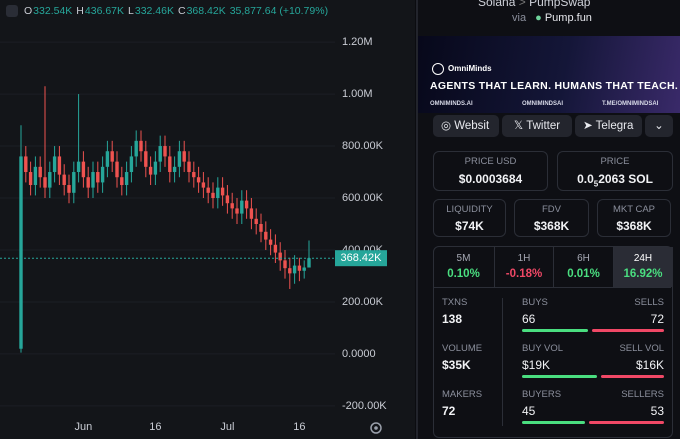 This screenshot has height=439, width=680. Describe the element at coordinates (451, 104) in the screenshot. I see `banner-link: OMNIMINDS.AI` at that location.